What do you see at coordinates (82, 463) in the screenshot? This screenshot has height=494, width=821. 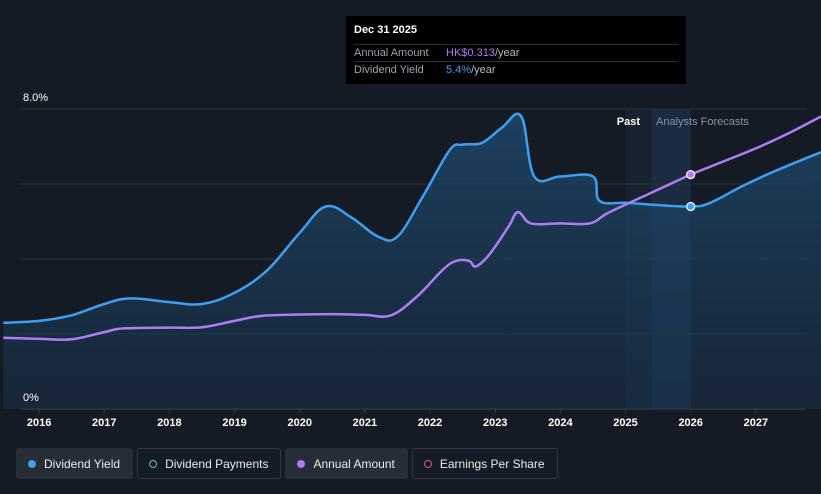 I see `legend-dividend-yield-label: Dividend Yield` at bounding box center [82, 463].